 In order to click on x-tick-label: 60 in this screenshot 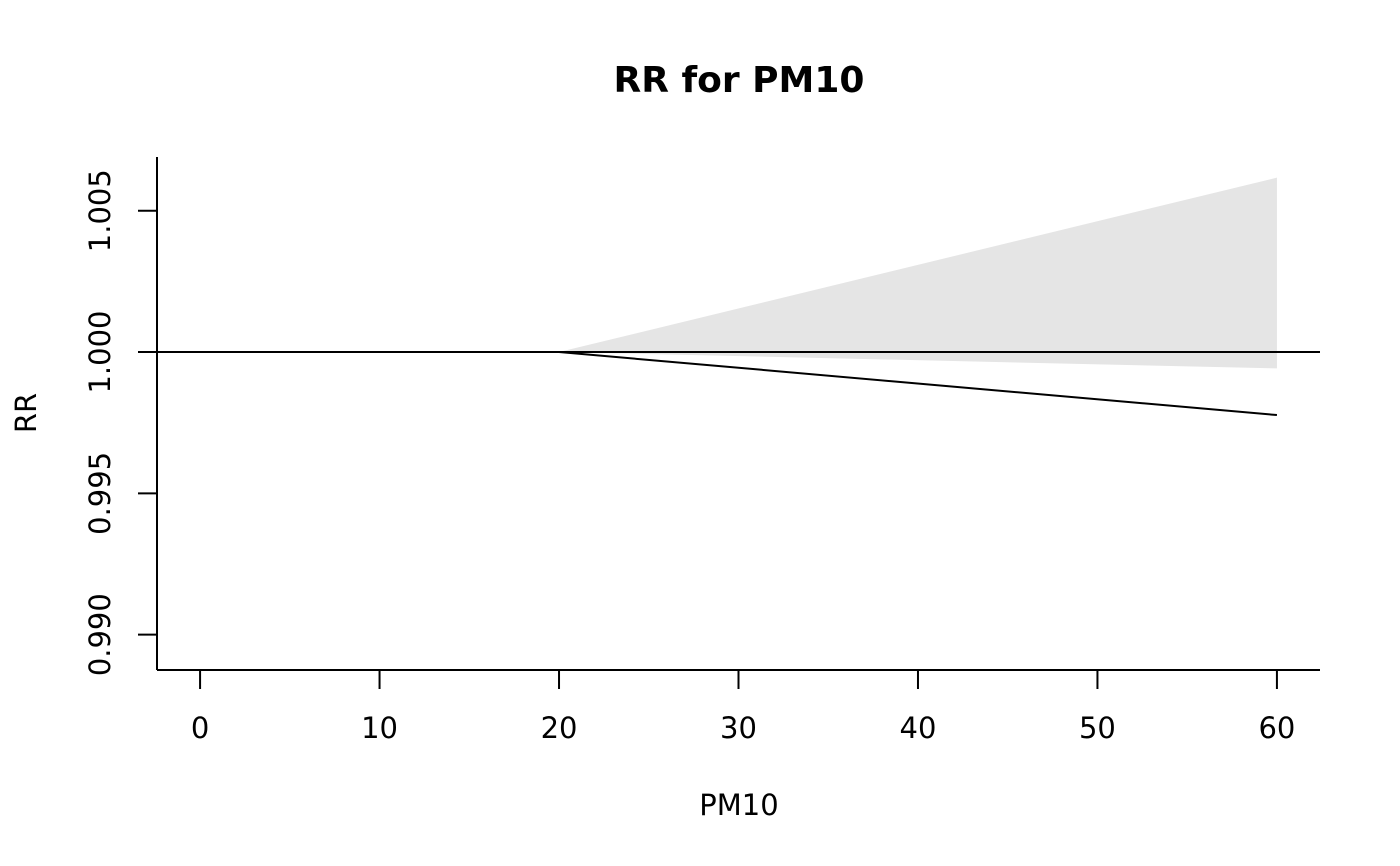, I will do `click(1276, 728)`.